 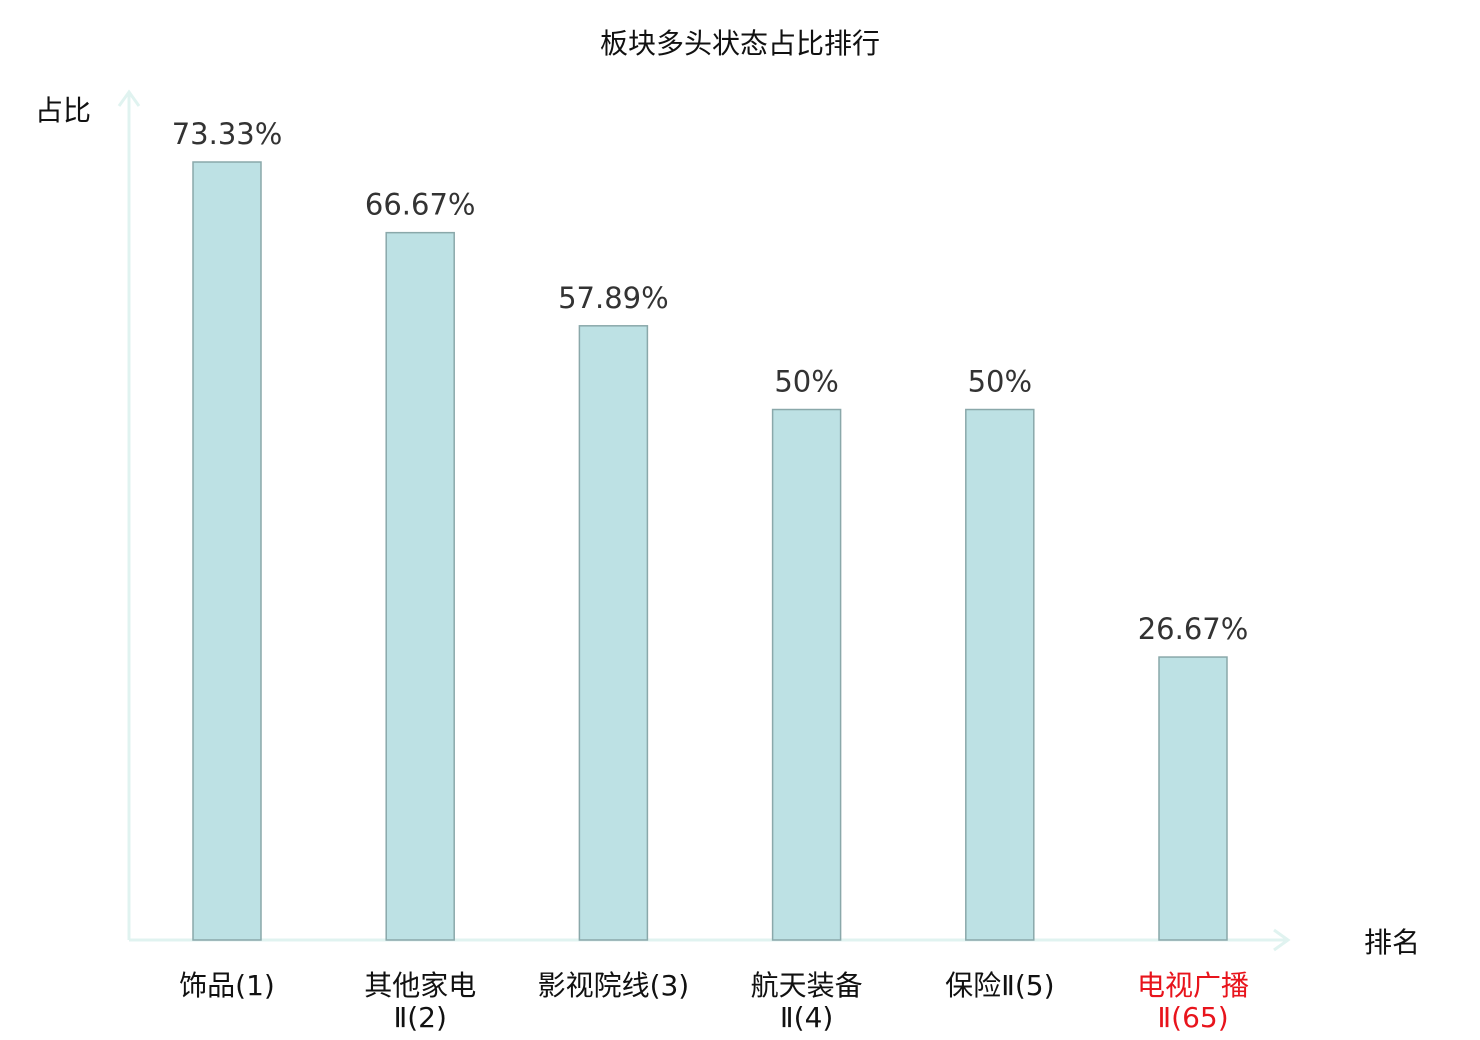 I want to click on chart-title: 板块多头状态占比排行, so click(x=740, y=43).